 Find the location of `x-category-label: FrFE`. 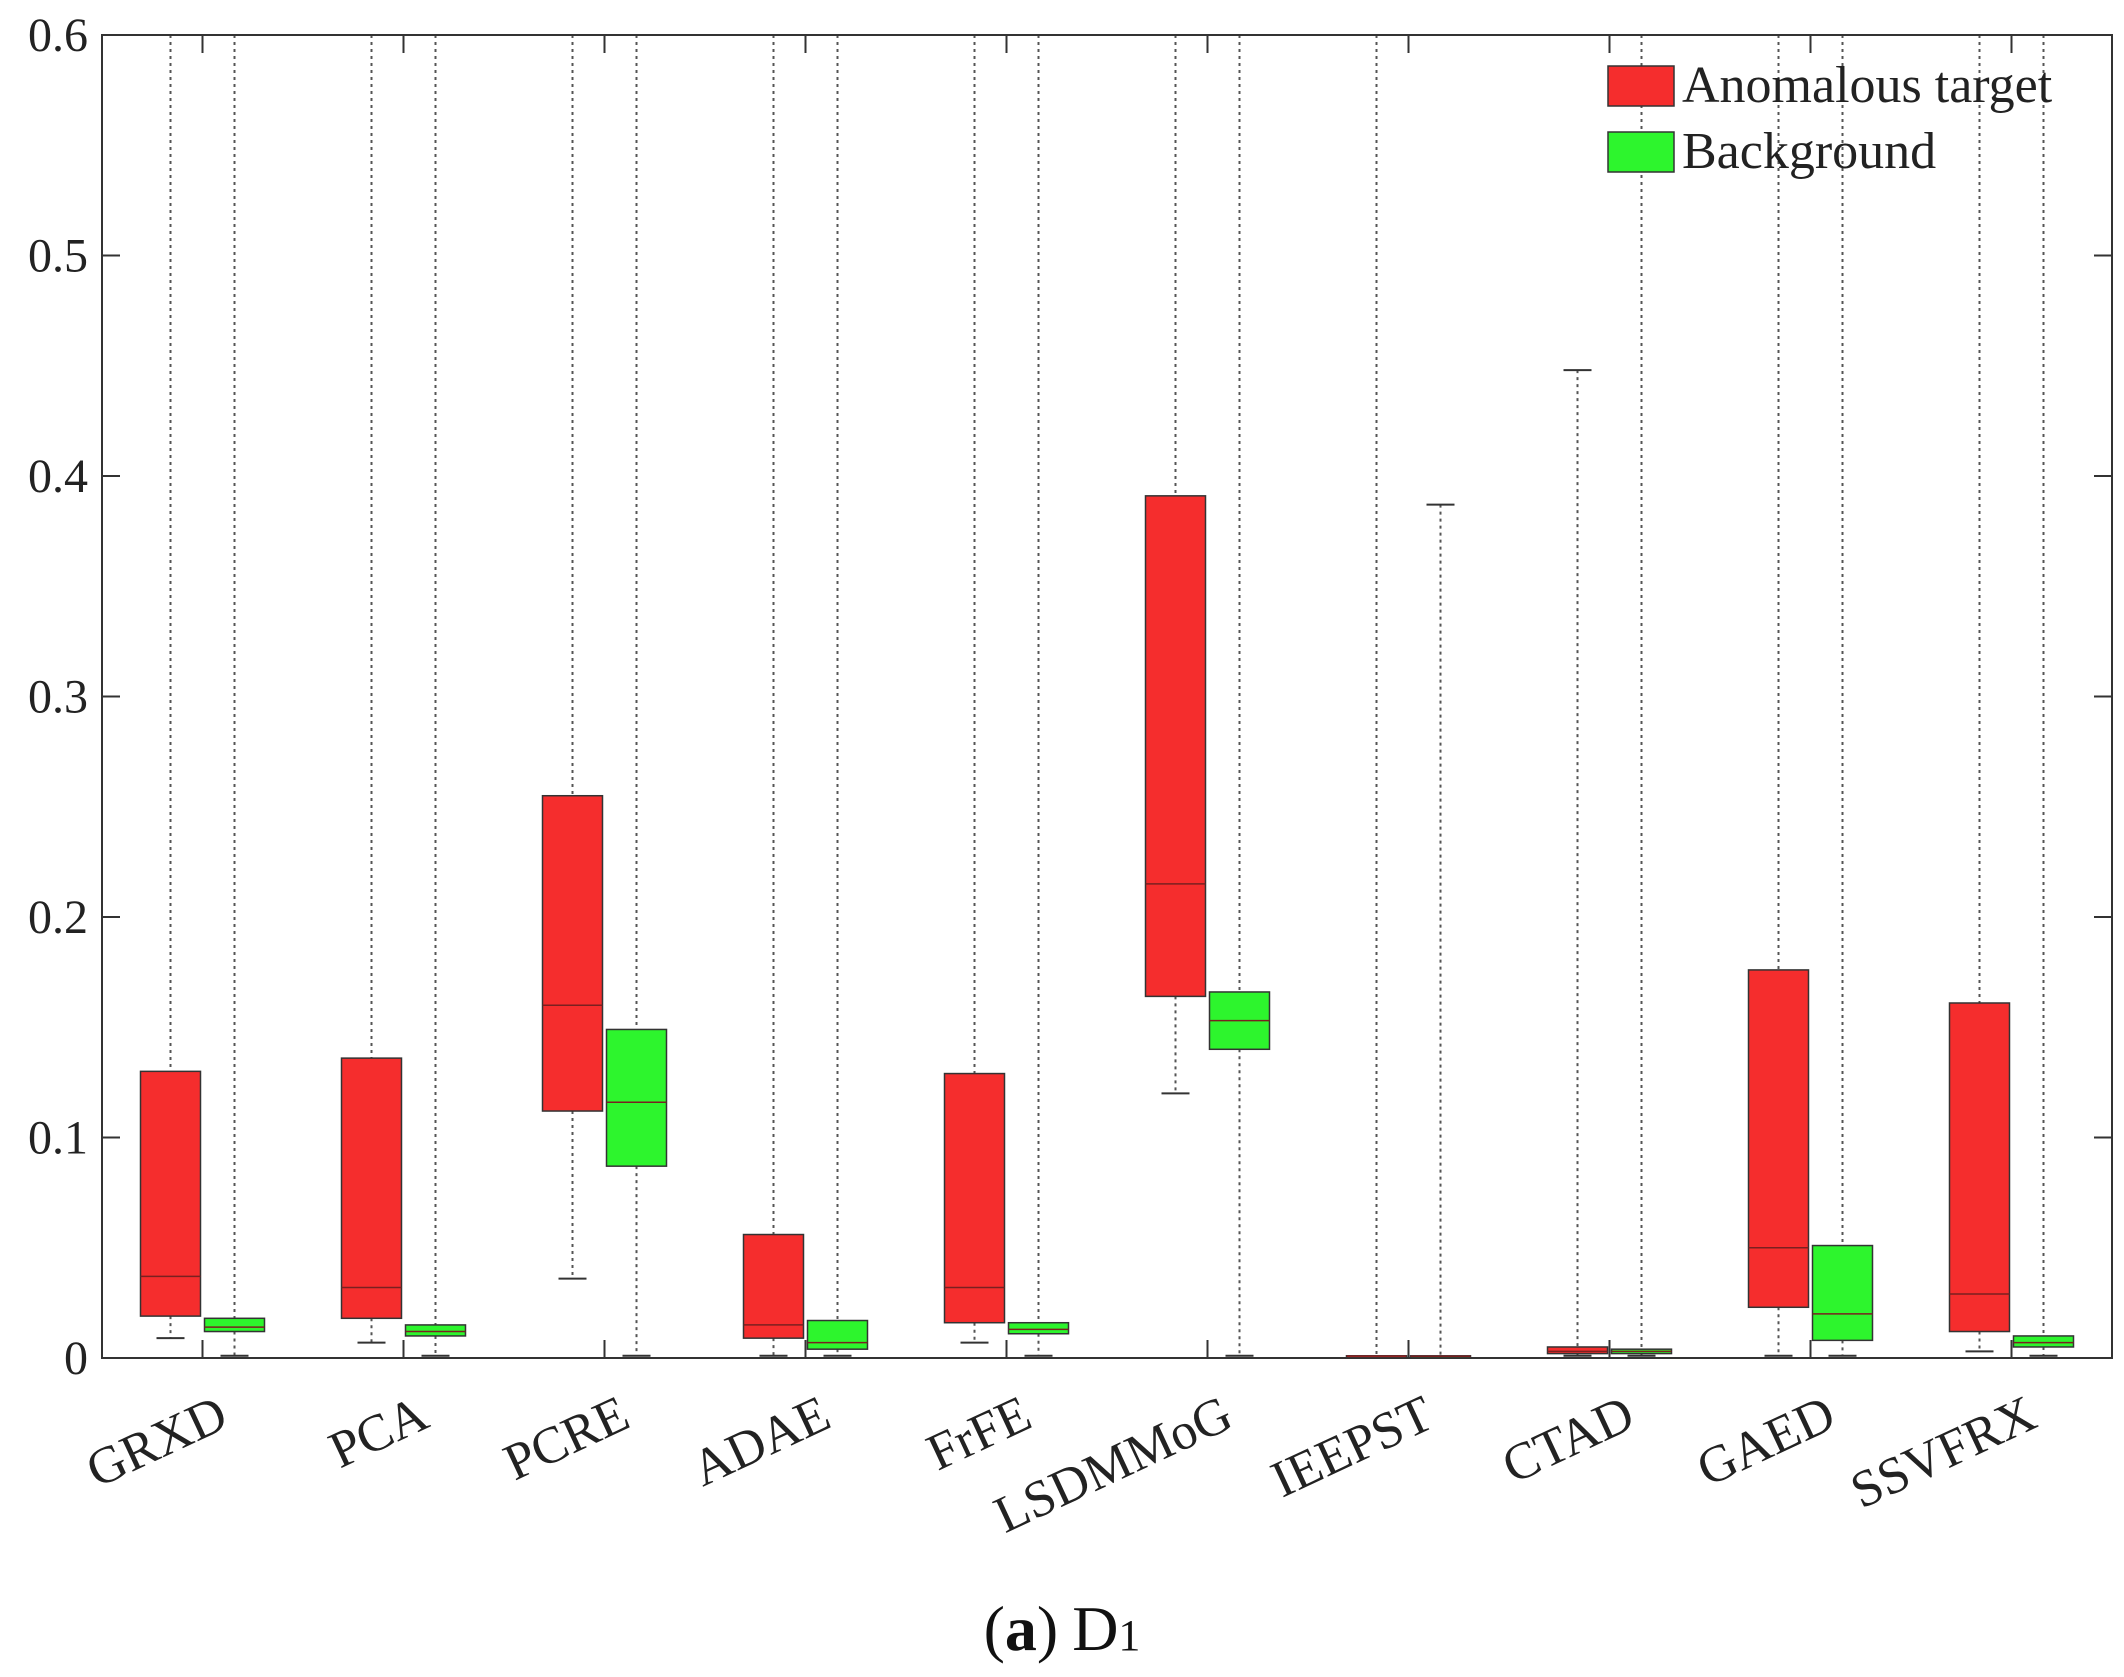

x-category-label: FrFE is located at coordinates (979, 1433).